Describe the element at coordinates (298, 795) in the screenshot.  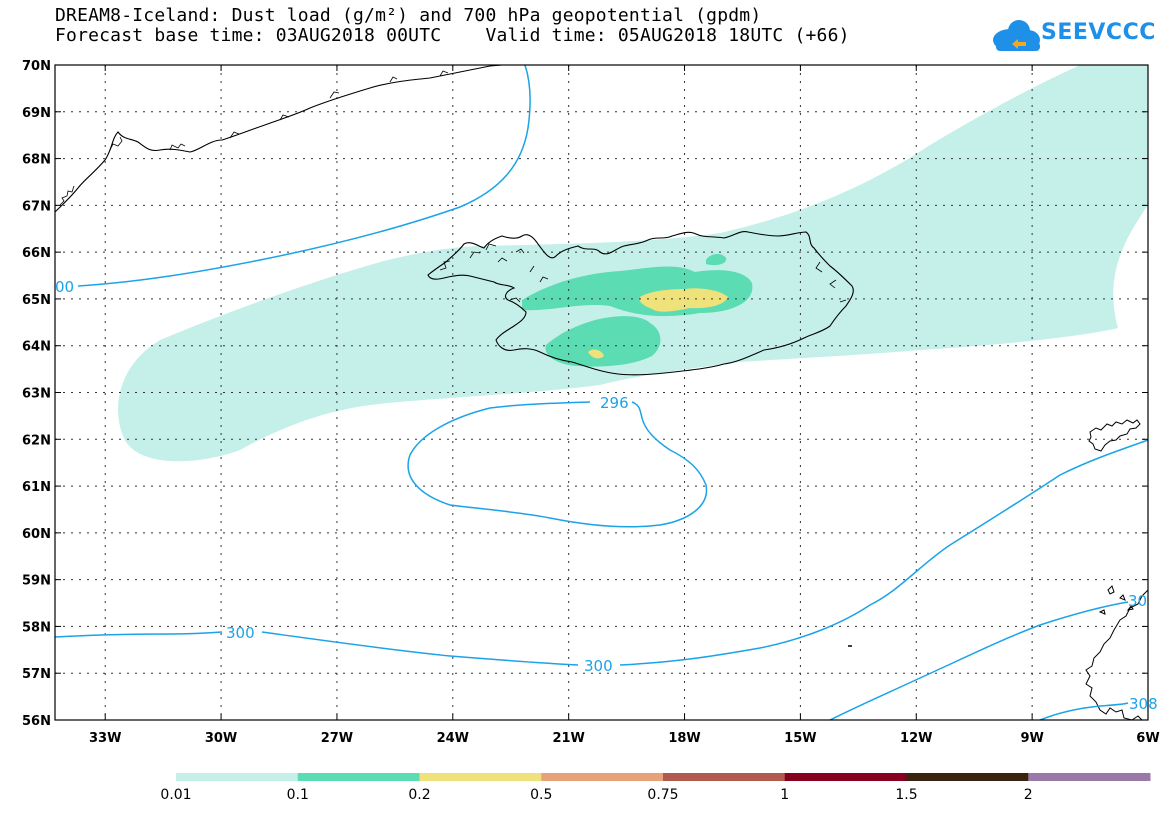
I see `colorbar-label: 0.1` at that location.